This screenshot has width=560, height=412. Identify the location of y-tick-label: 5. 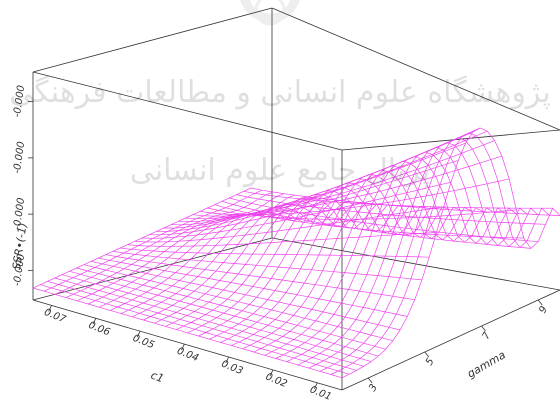
(430, 361).